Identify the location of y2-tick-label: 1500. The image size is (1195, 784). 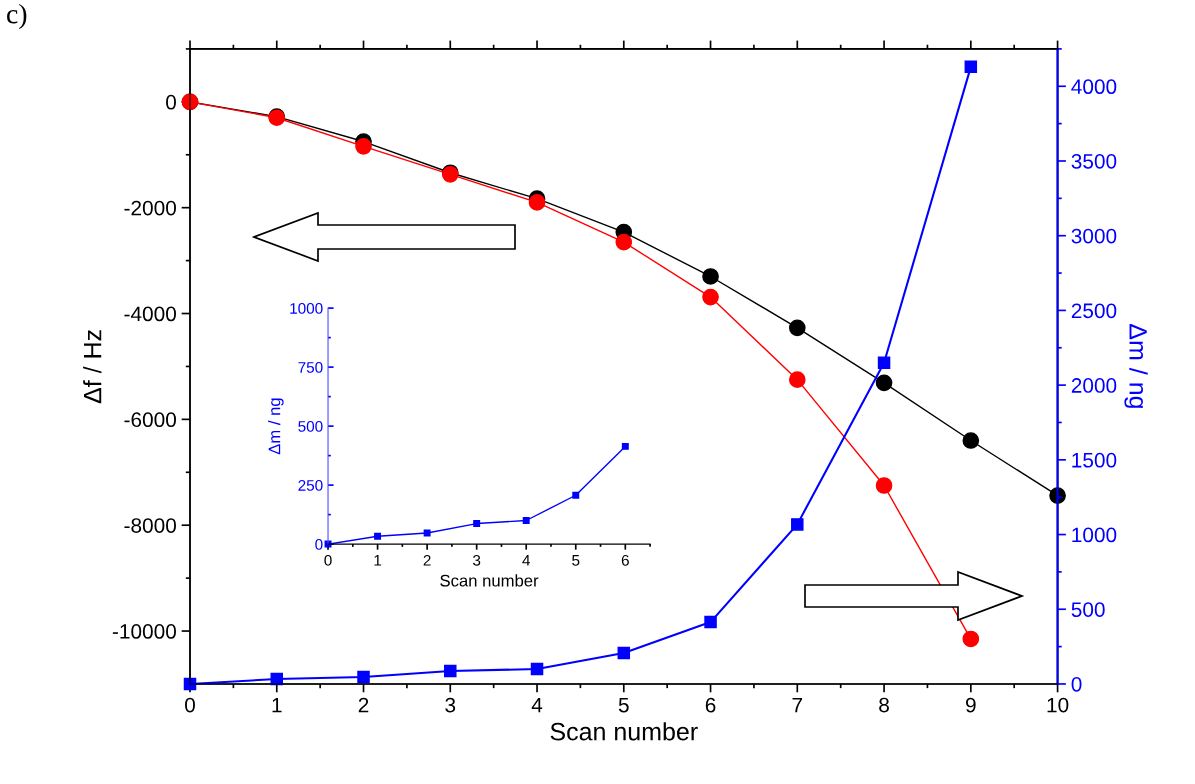
(1094, 460).